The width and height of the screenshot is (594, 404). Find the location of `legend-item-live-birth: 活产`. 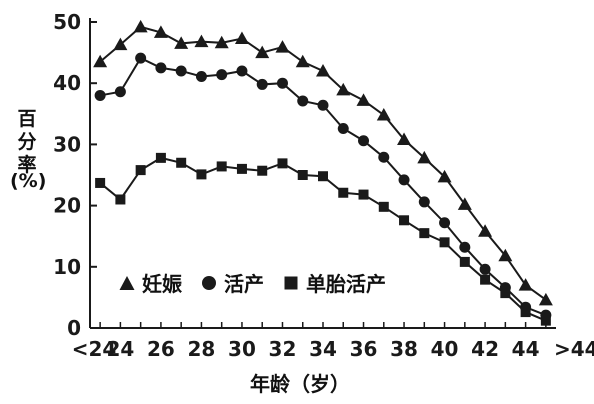

legend-item-live-birth: 活产 is located at coordinates (232, 282).